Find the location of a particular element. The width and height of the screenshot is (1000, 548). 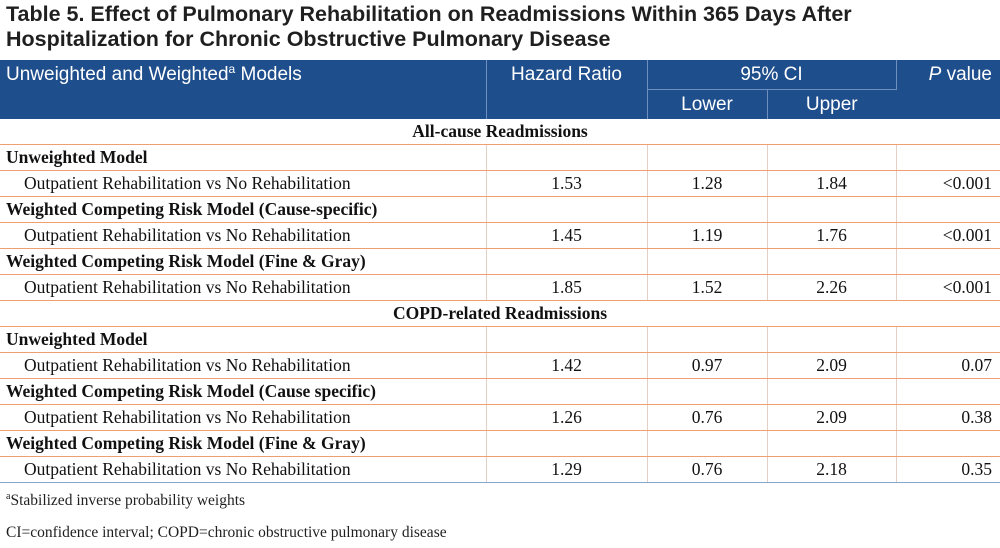

hazard-ratio-cell: 1.29 is located at coordinates (567, 469).